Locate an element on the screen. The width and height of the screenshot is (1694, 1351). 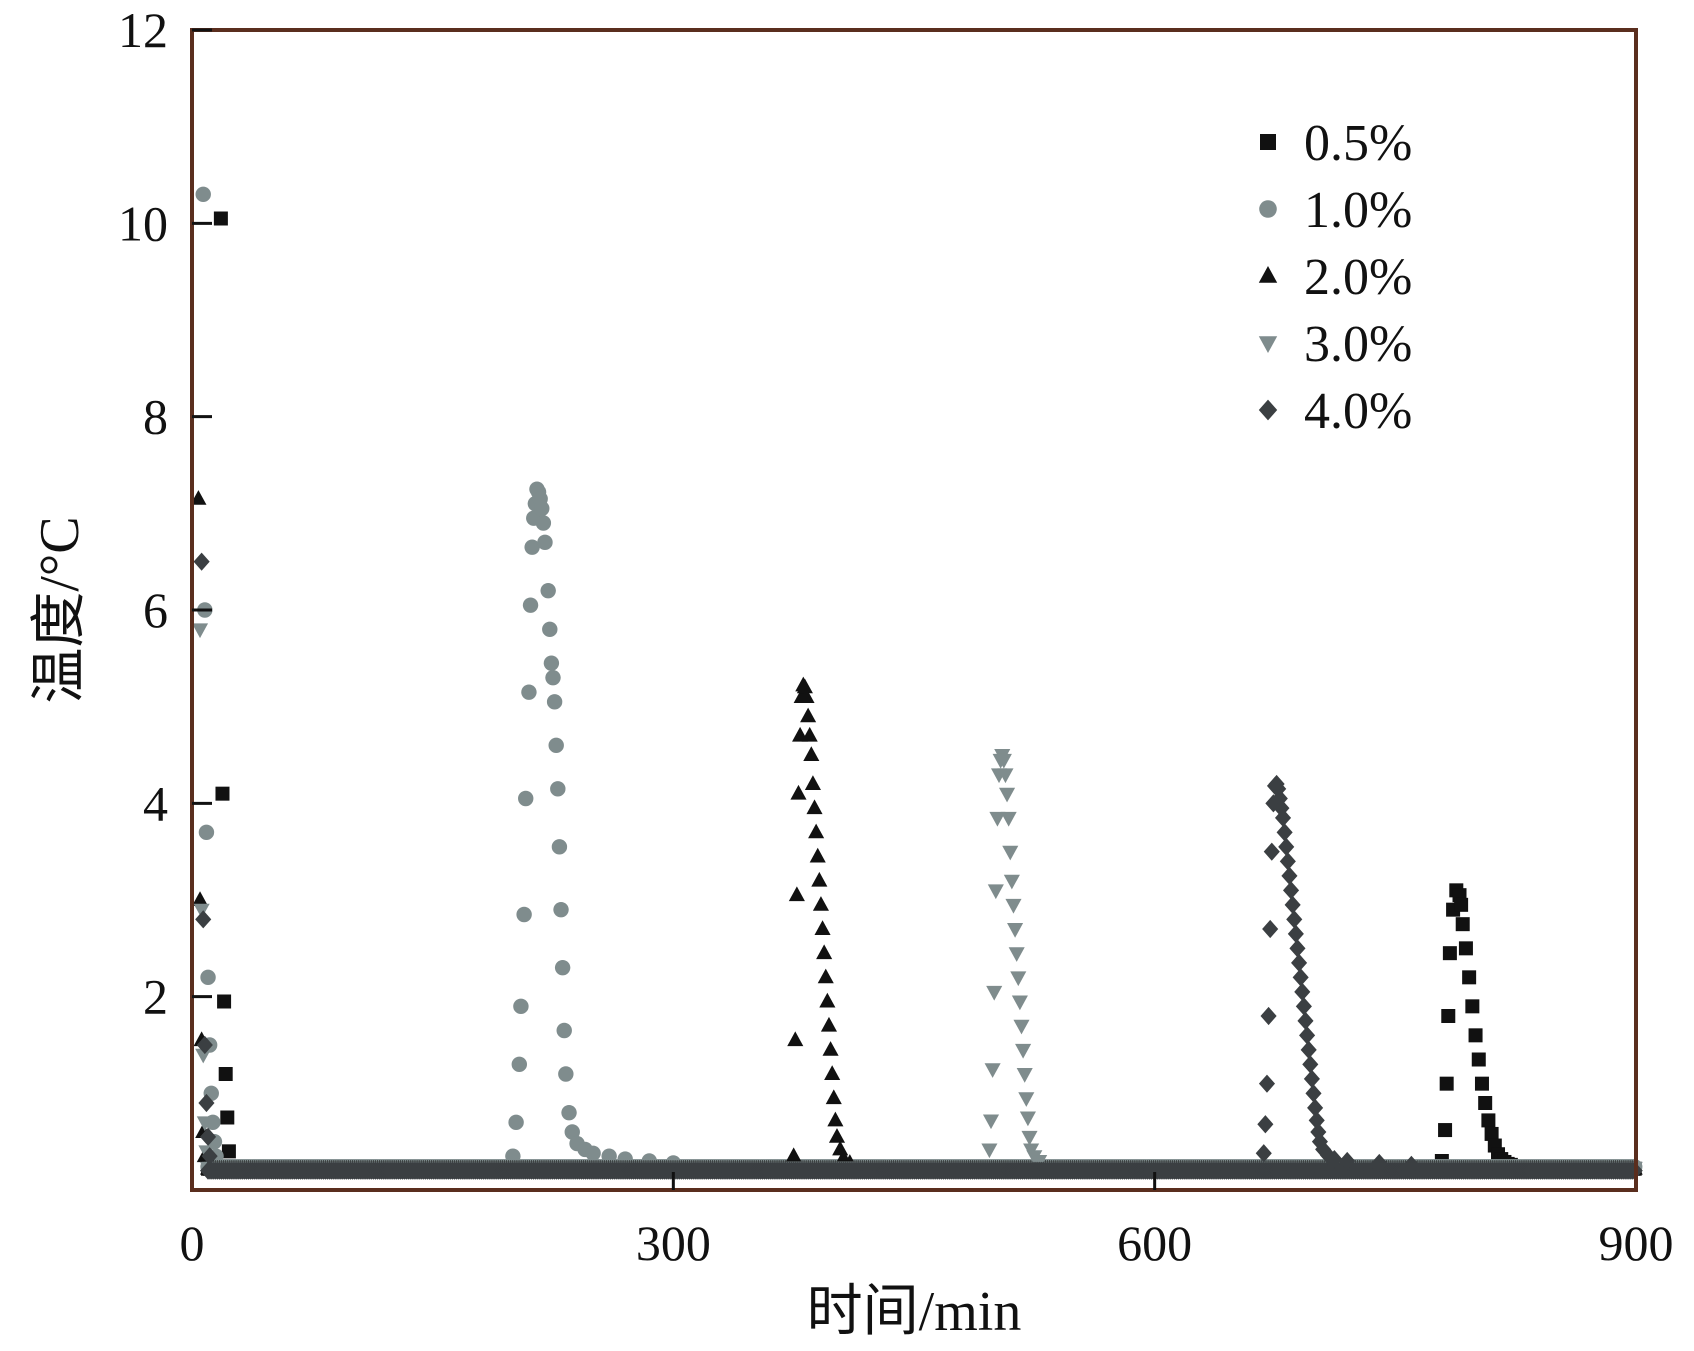
x-tick-label: 0 is located at coordinates (192, 1243).